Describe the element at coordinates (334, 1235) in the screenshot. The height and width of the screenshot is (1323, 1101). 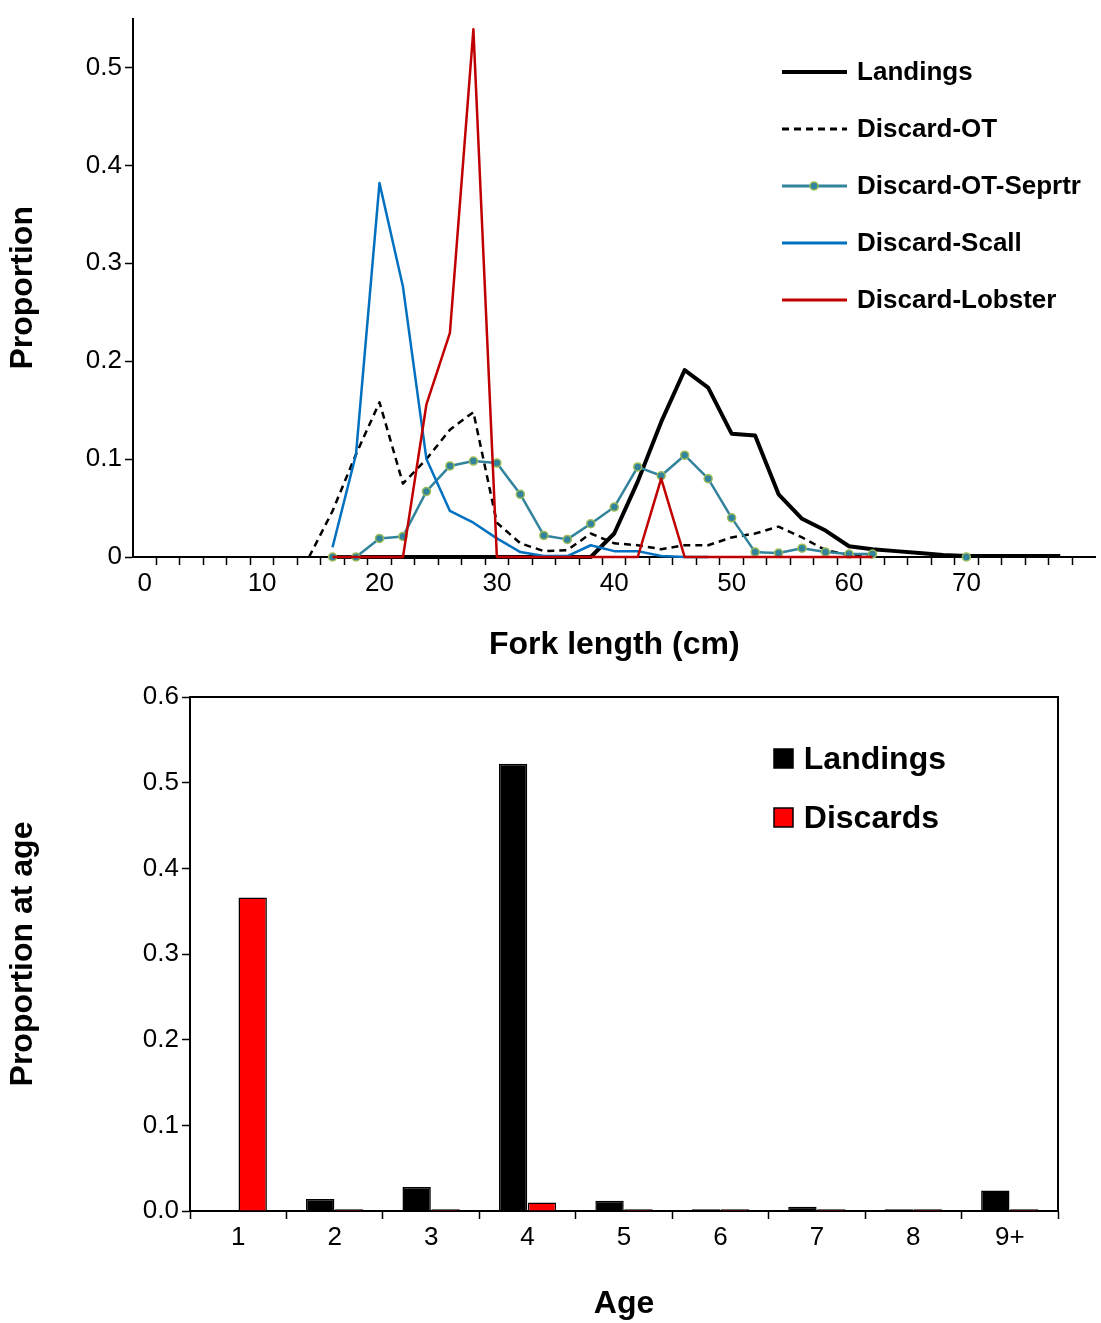
I see `x-tick-label: 2` at that location.